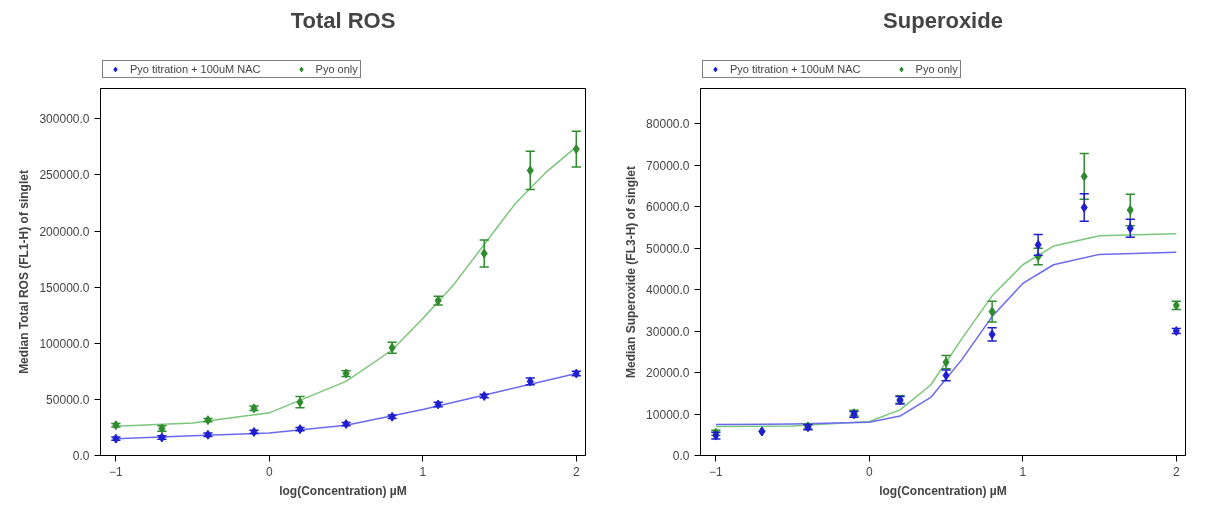  Describe the element at coordinates (64, 343) in the screenshot. I see `y-tick-label: 100000.0` at that location.